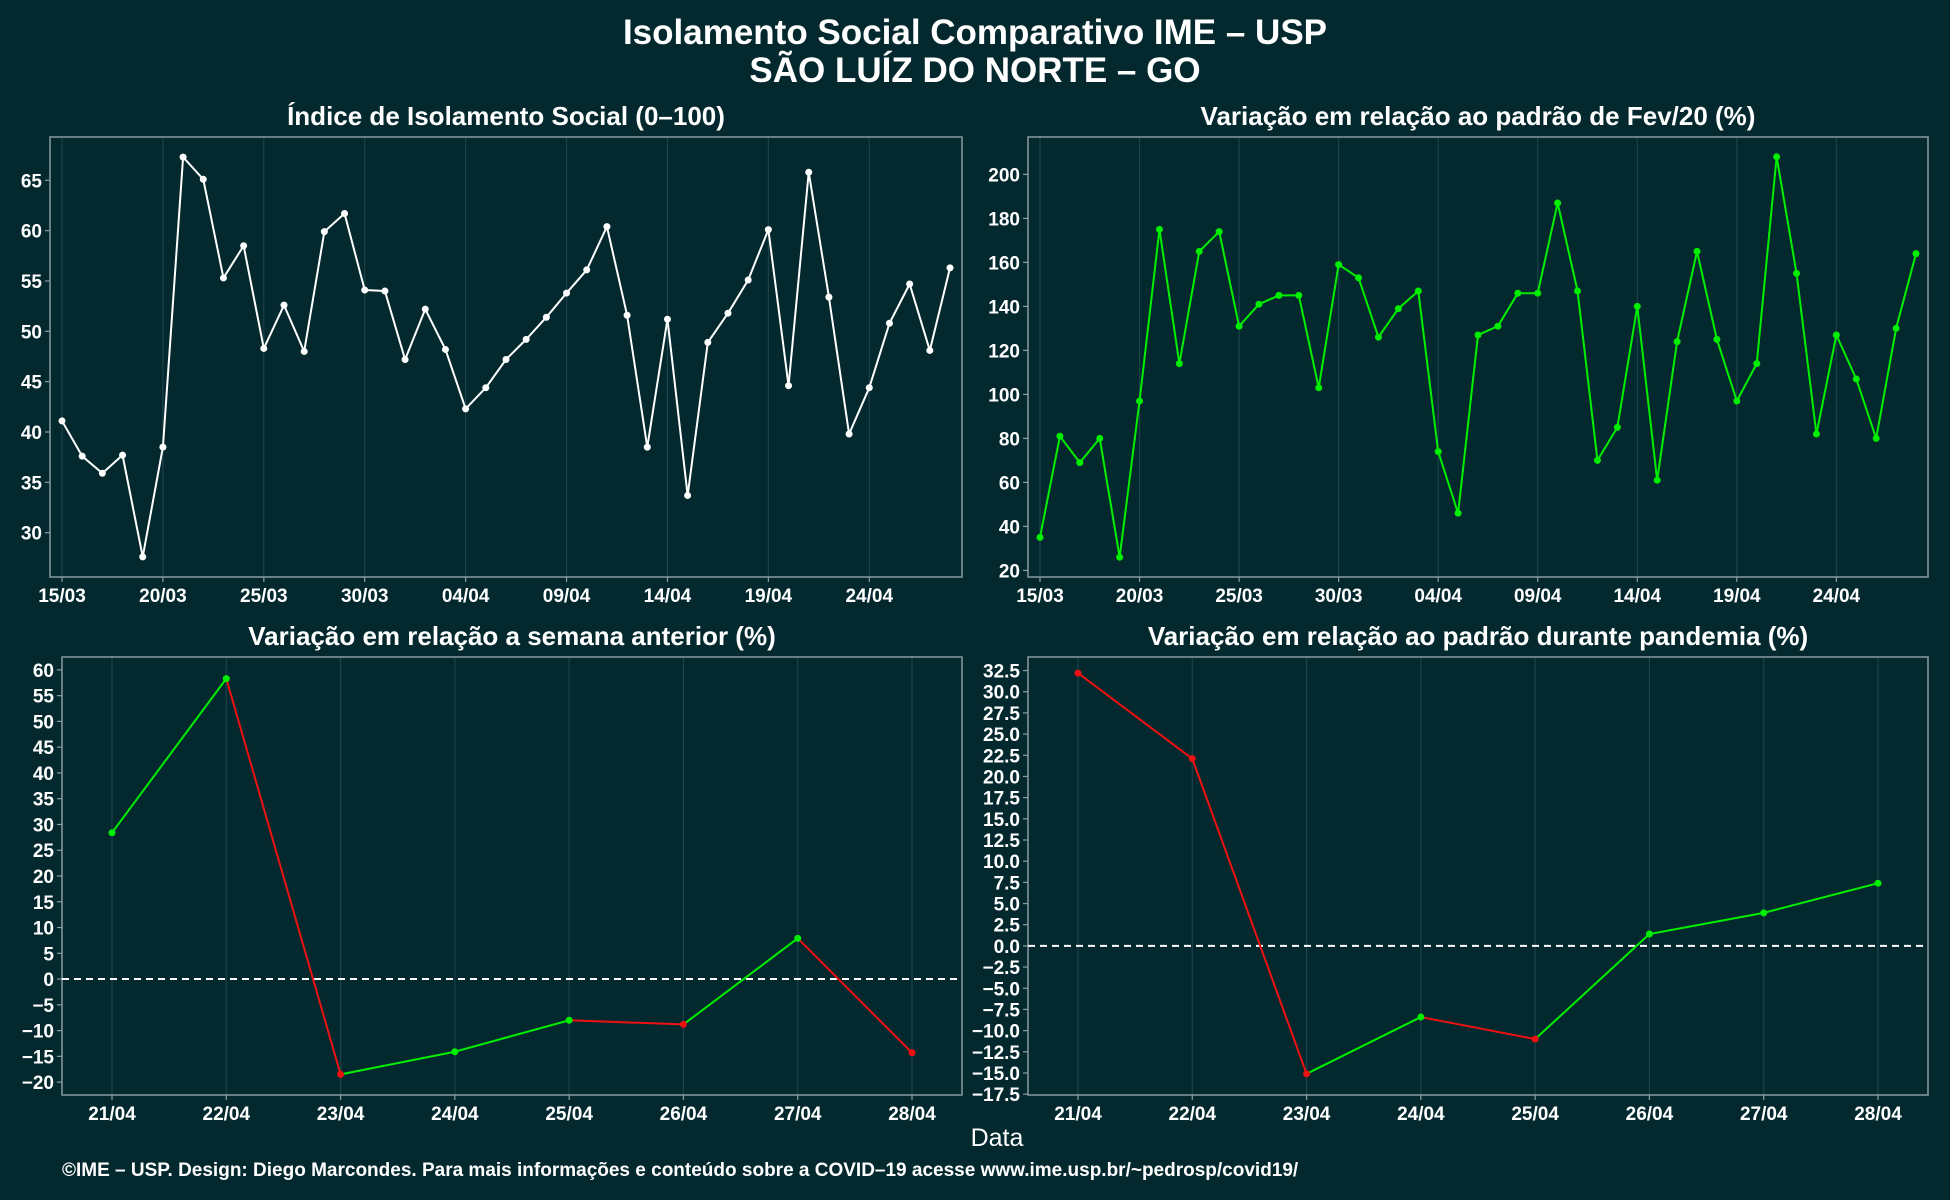 Image resolution: width=1950 pixels, height=1200 pixels. Describe the element at coordinates (44, 903) in the screenshot. I see `y-tick-label: 15` at that location.